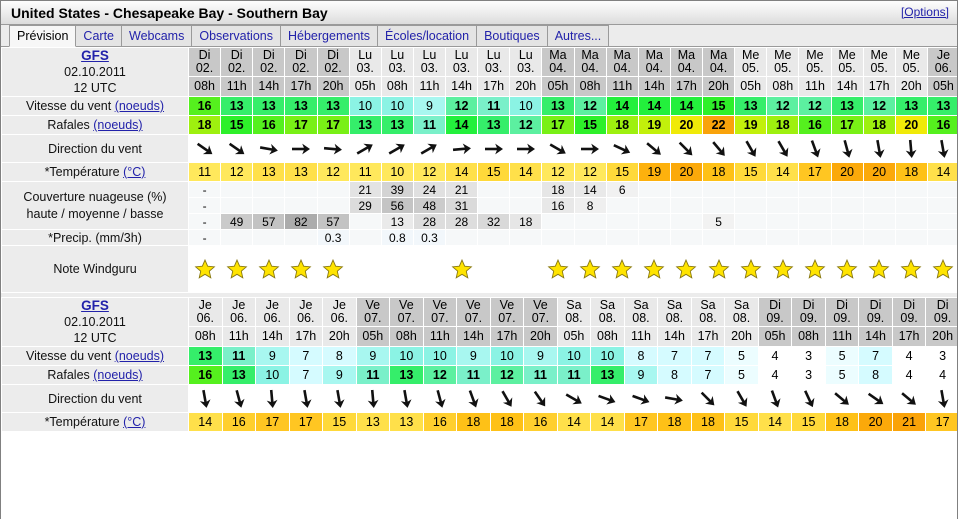 This screenshot has width=958, height=519. I want to click on day-date: 08., so click(574, 317).